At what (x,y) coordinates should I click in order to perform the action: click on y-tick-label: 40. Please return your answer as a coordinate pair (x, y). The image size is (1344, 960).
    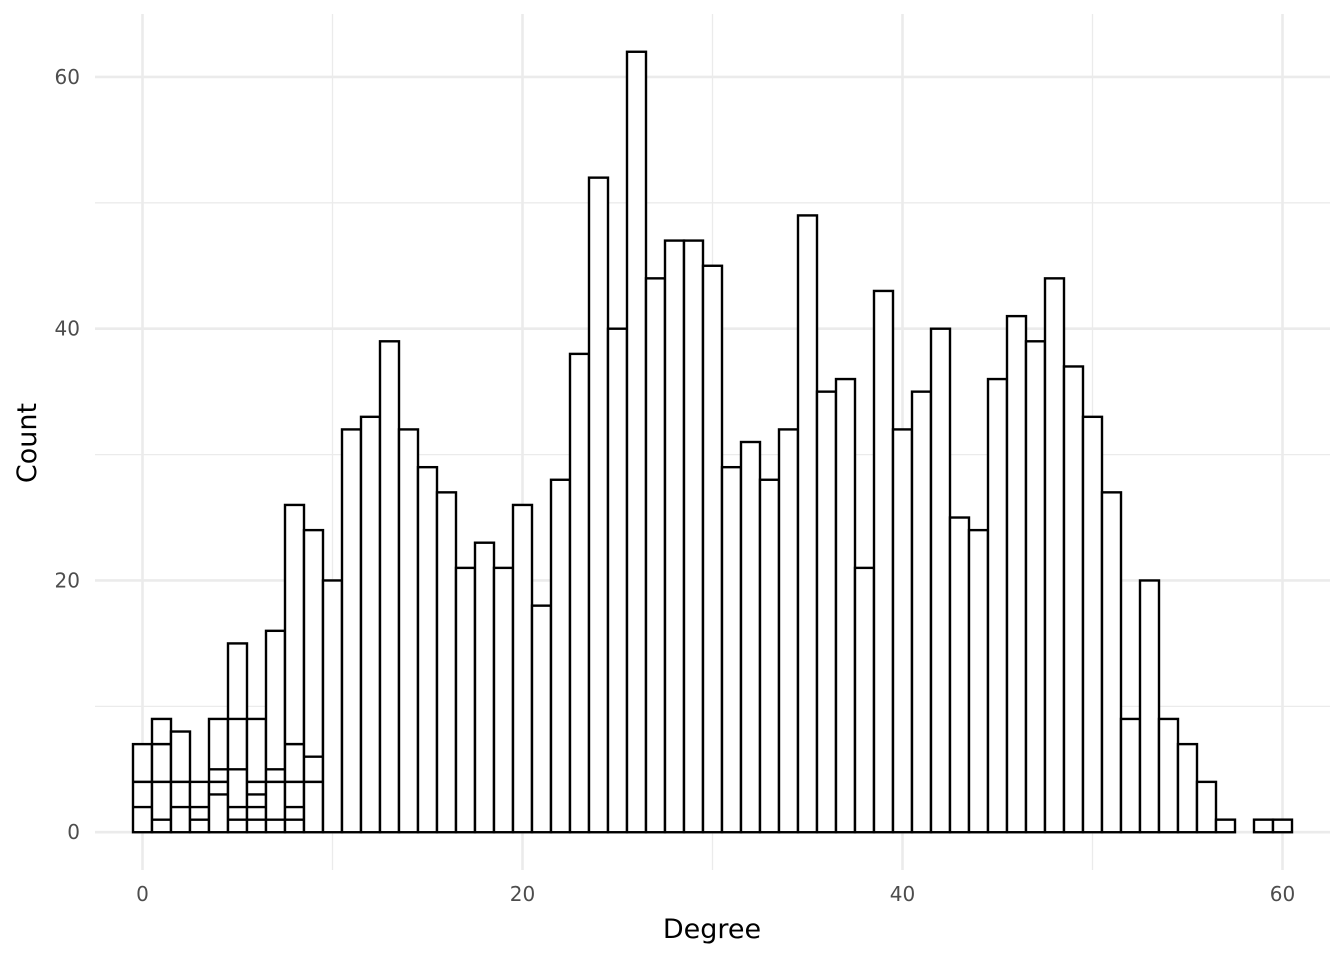
    Looking at the image, I should click on (67, 329).